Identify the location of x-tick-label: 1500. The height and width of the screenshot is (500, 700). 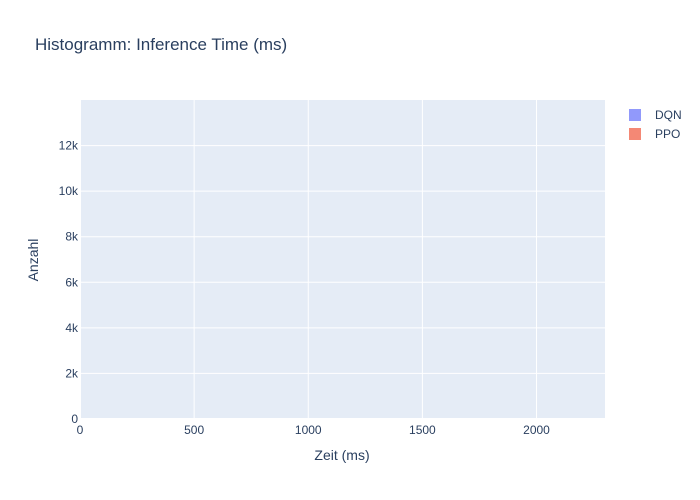
(422, 430).